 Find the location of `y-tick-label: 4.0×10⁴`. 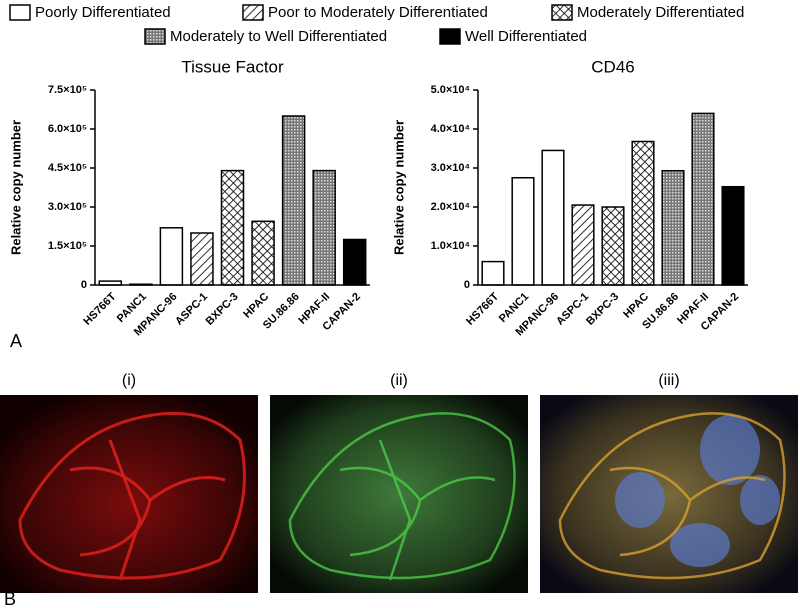

y-tick-label: 4.0×10⁴ is located at coordinates (450, 129).